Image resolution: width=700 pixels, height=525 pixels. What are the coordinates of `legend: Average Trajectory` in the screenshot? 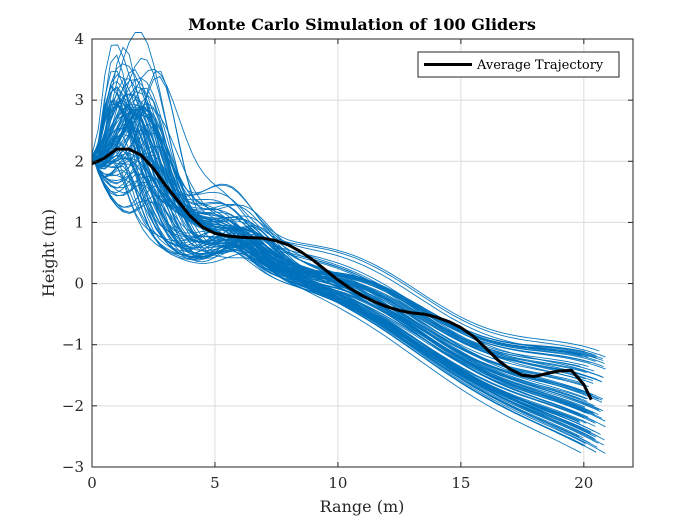 It's located at (518, 64).